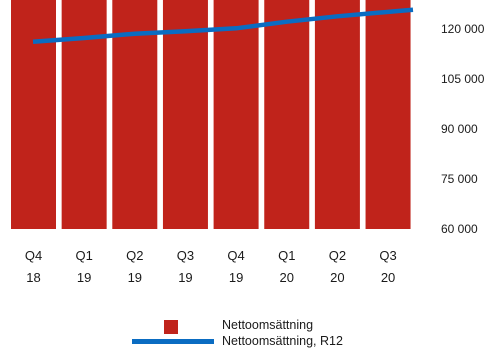  What do you see at coordinates (459, 179) in the screenshot?
I see `right-axis-tick-label: 75 000` at bounding box center [459, 179].